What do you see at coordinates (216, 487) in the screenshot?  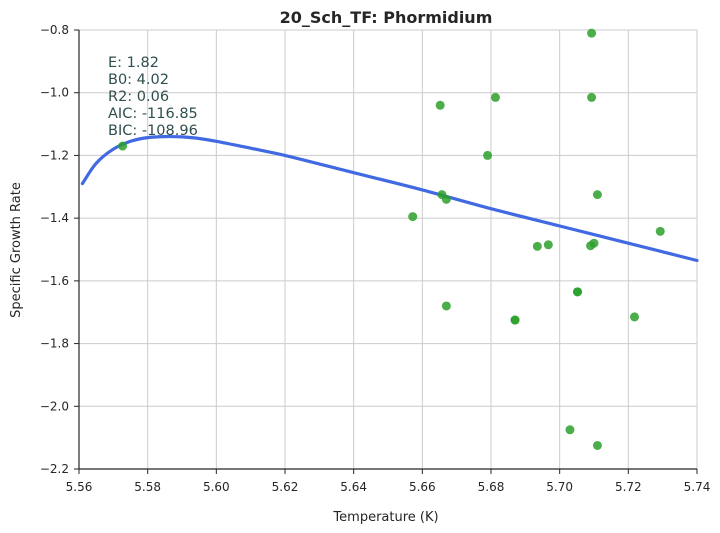 I see `x-tick-label: 5.60` at bounding box center [216, 487].